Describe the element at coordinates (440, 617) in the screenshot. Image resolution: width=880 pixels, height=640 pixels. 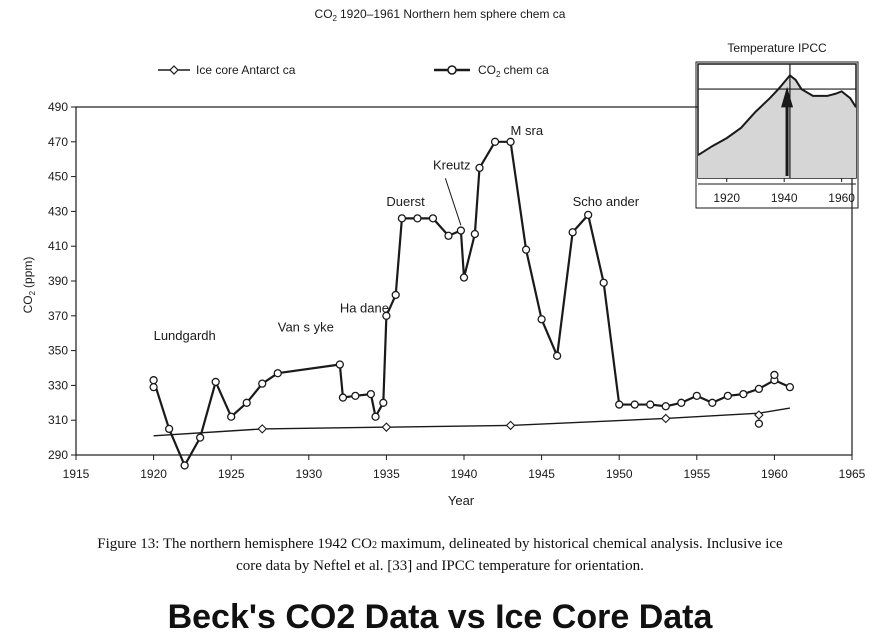
I see `banner-title: Beck's CO2 Data vs Ice Core Data` at that location.